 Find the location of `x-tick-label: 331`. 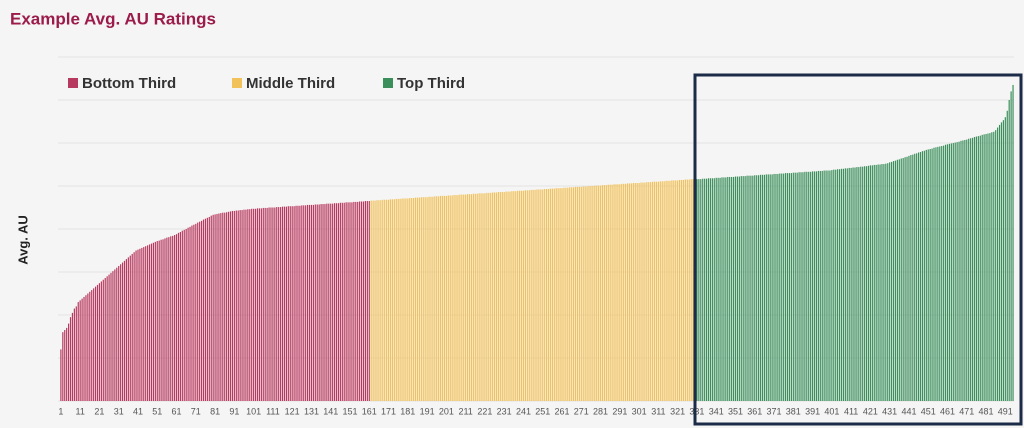

x-tick-label: 331 is located at coordinates (696, 411).